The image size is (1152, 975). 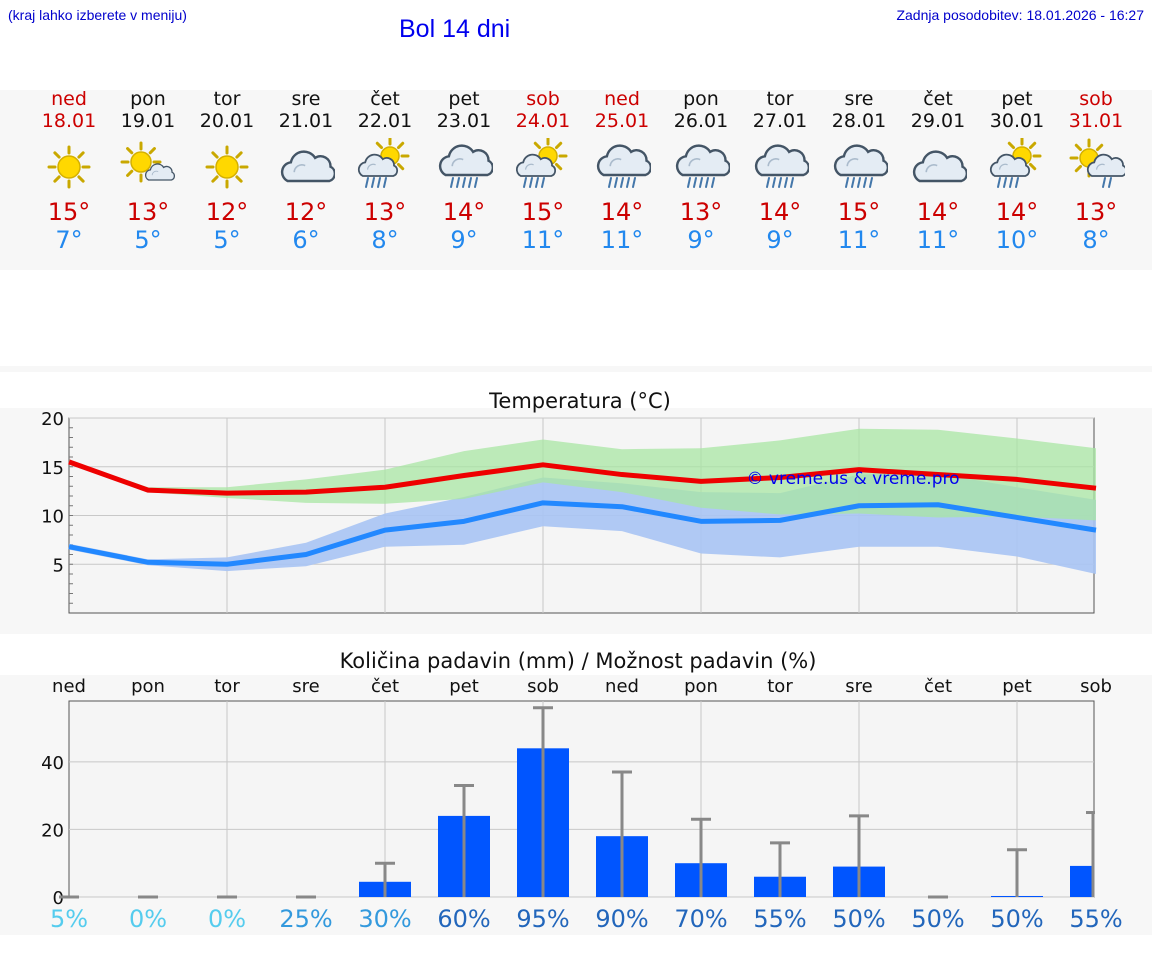 What do you see at coordinates (69, 240) in the screenshot?
I see `min-temperature: 7°` at bounding box center [69, 240].